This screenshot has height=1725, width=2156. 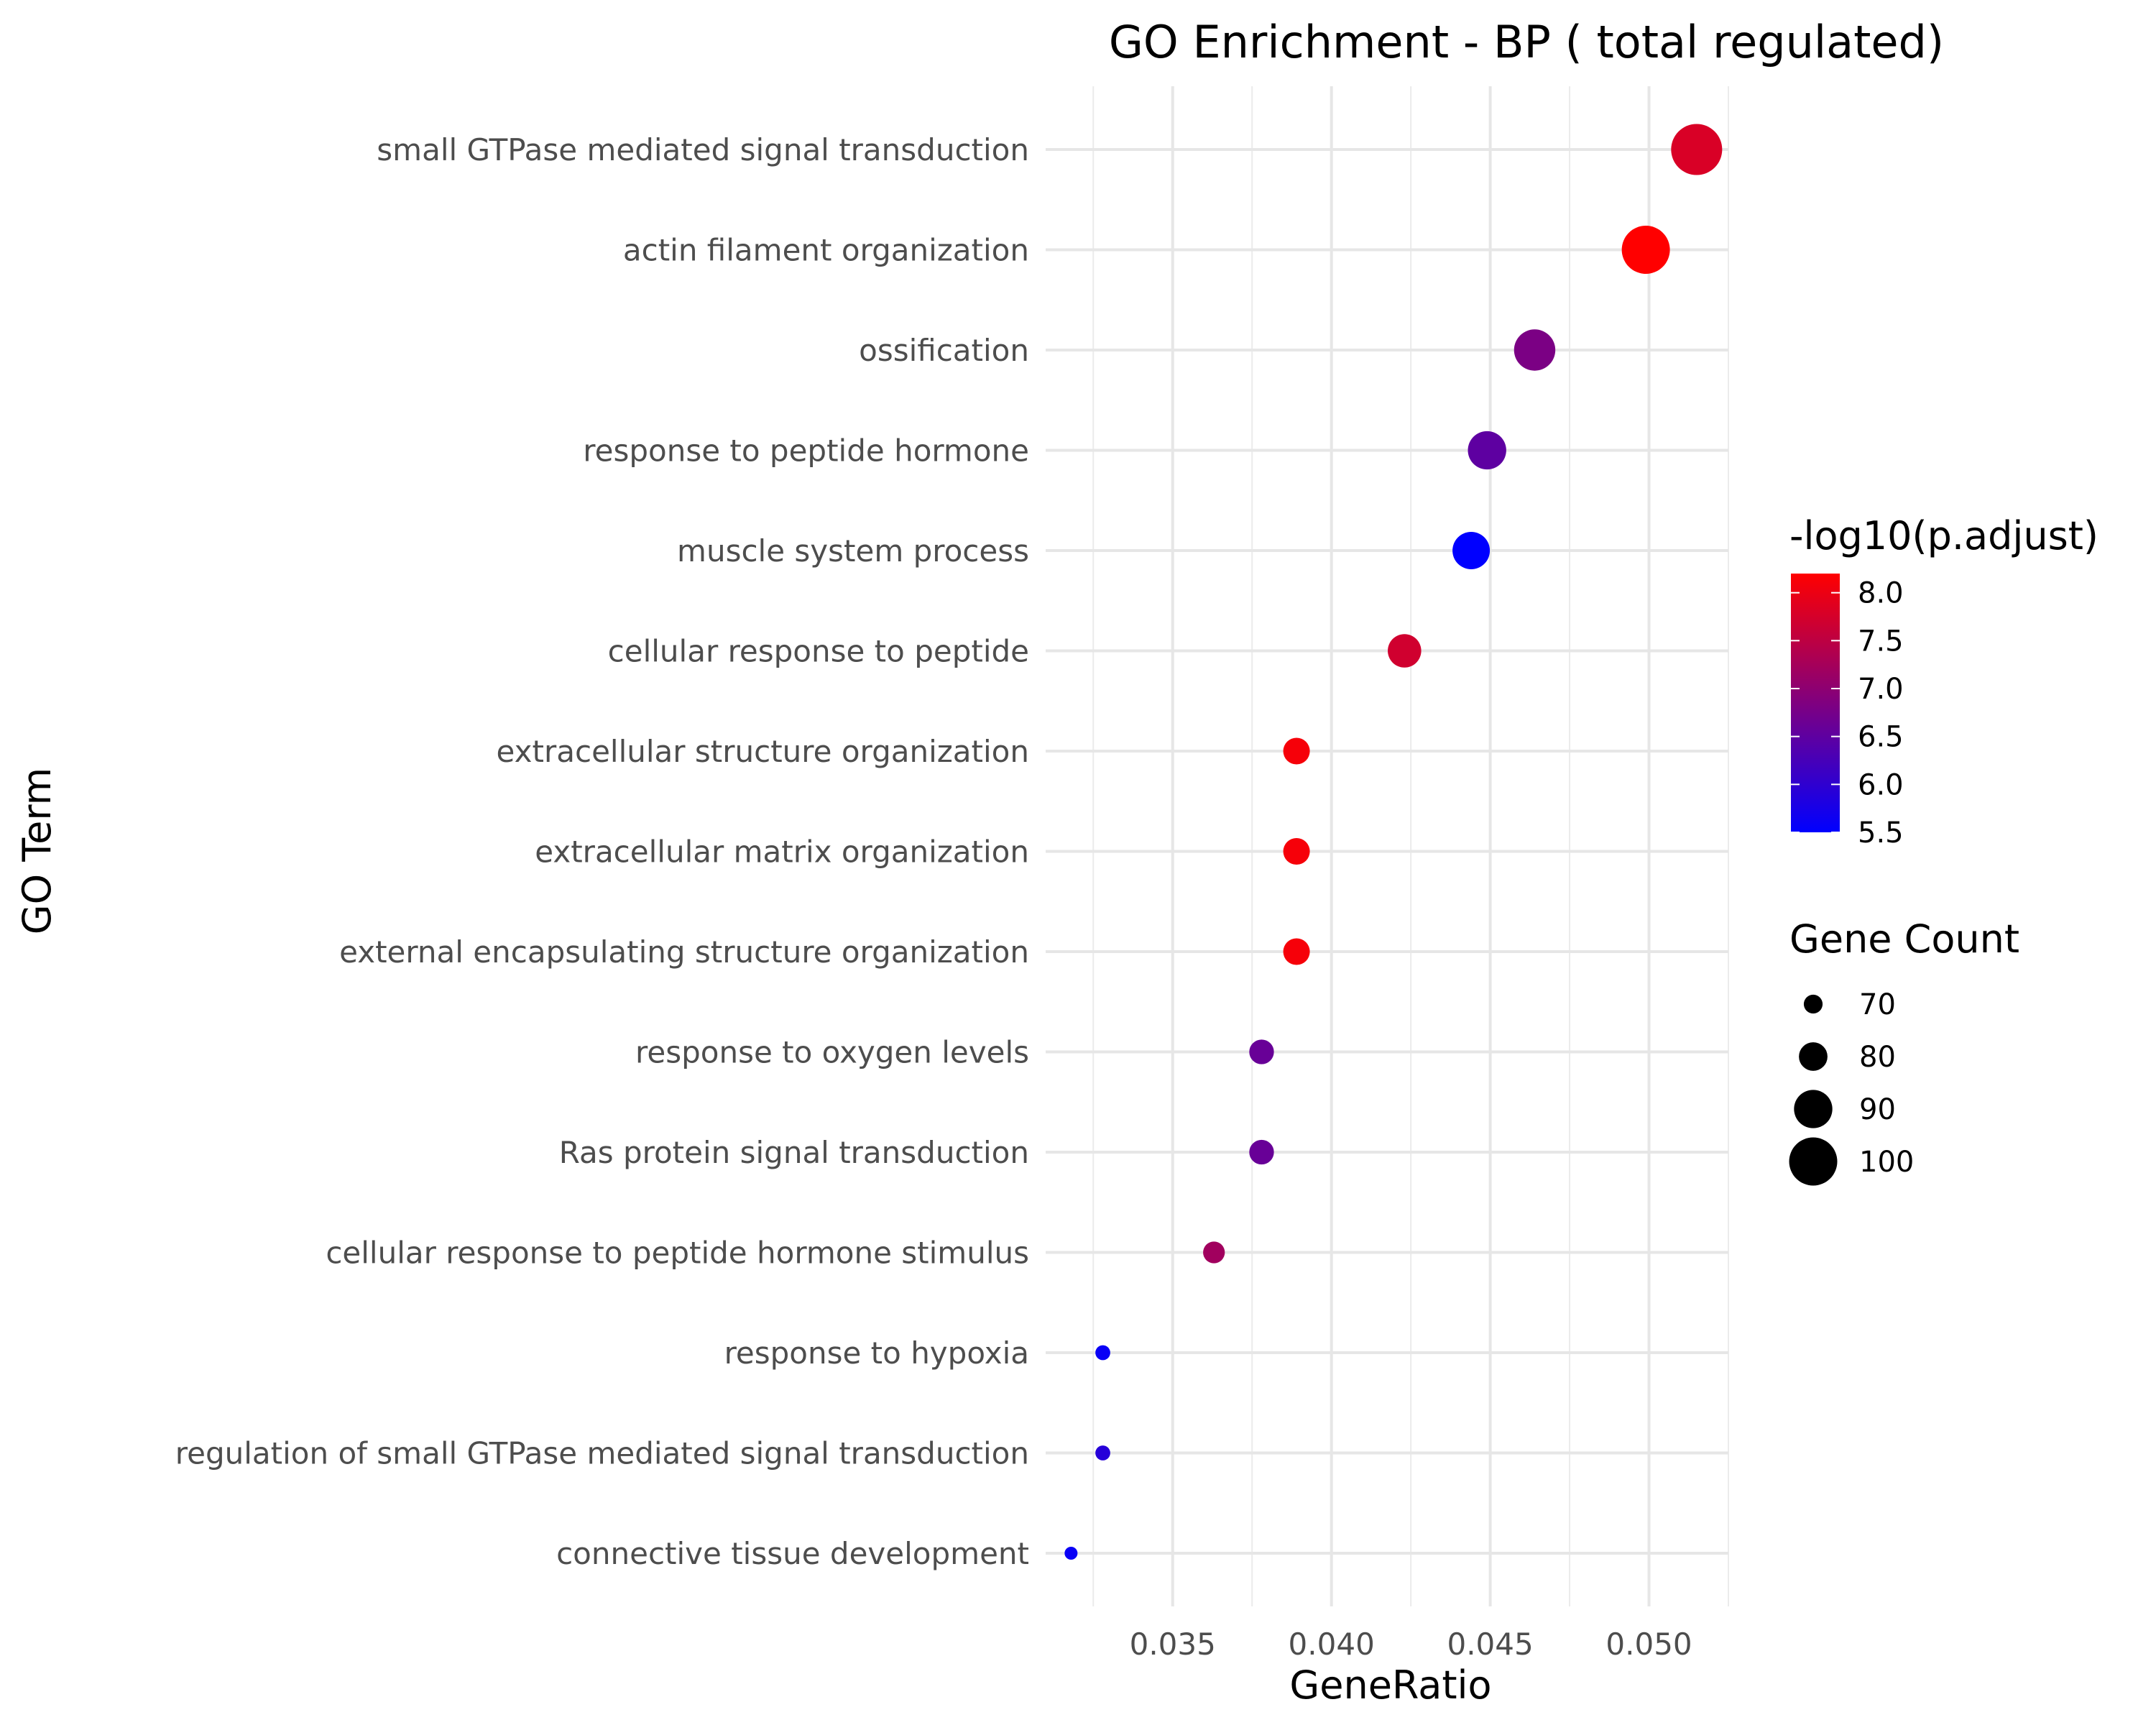 What do you see at coordinates (1886, 1162) in the screenshot?
I see `size-legend-label: 100` at bounding box center [1886, 1162].